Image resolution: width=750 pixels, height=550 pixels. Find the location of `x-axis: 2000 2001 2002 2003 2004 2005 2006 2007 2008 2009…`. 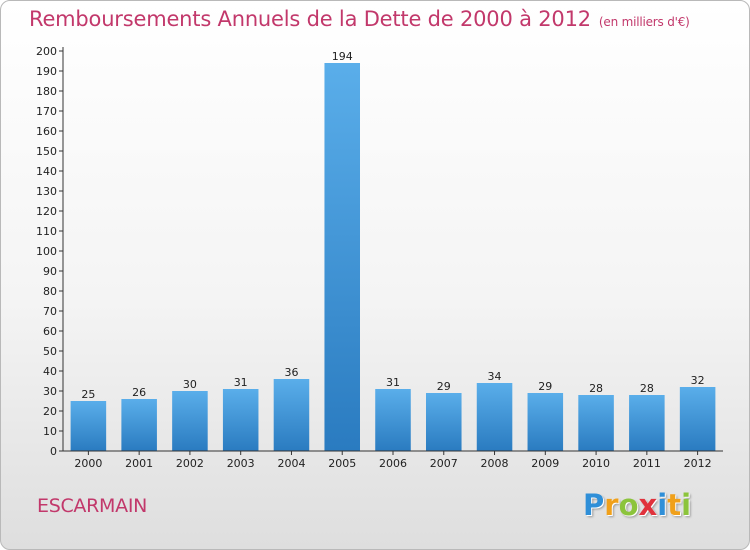

x-axis: 2000 2001 2002 2003 2004 2005 2006 2007 2008 2009… is located at coordinates (393, 460).